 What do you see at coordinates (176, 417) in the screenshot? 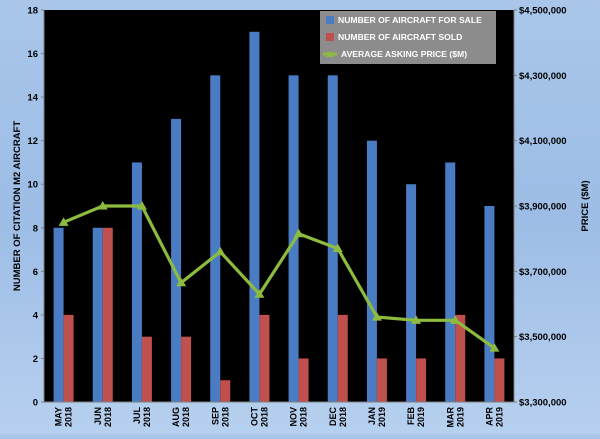
I see `x-tick-month-3: AUG` at bounding box center [176, 417].